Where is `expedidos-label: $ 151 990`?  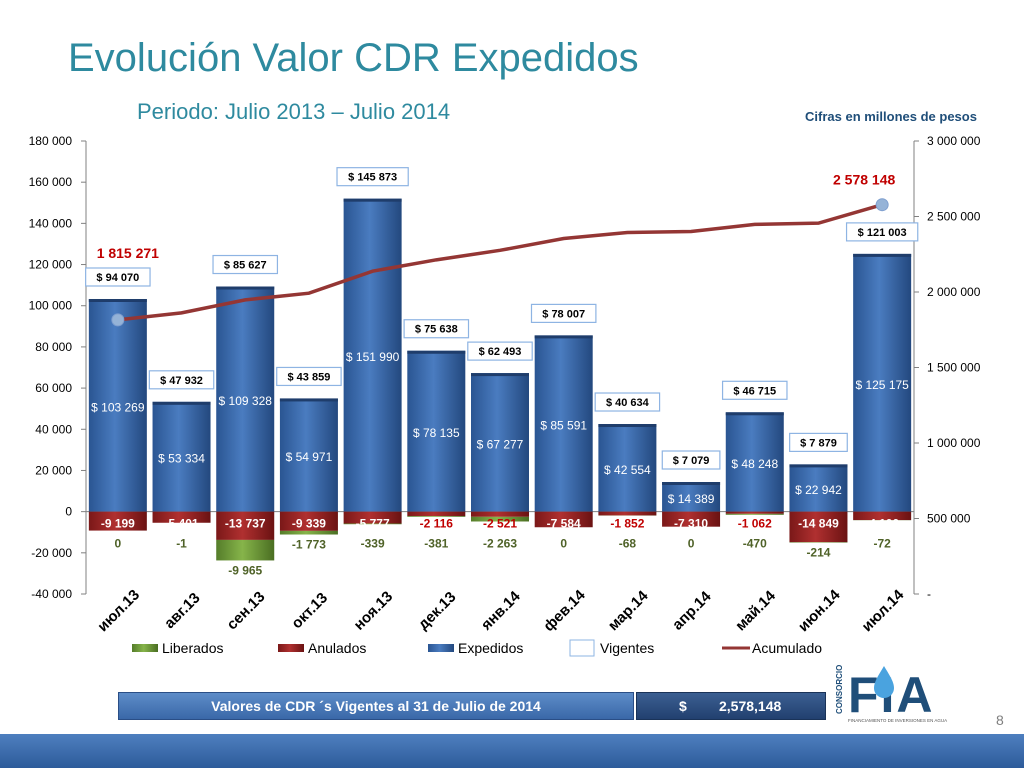
expedidos-label: $ 151 990 is located at coordinates (373, 357).